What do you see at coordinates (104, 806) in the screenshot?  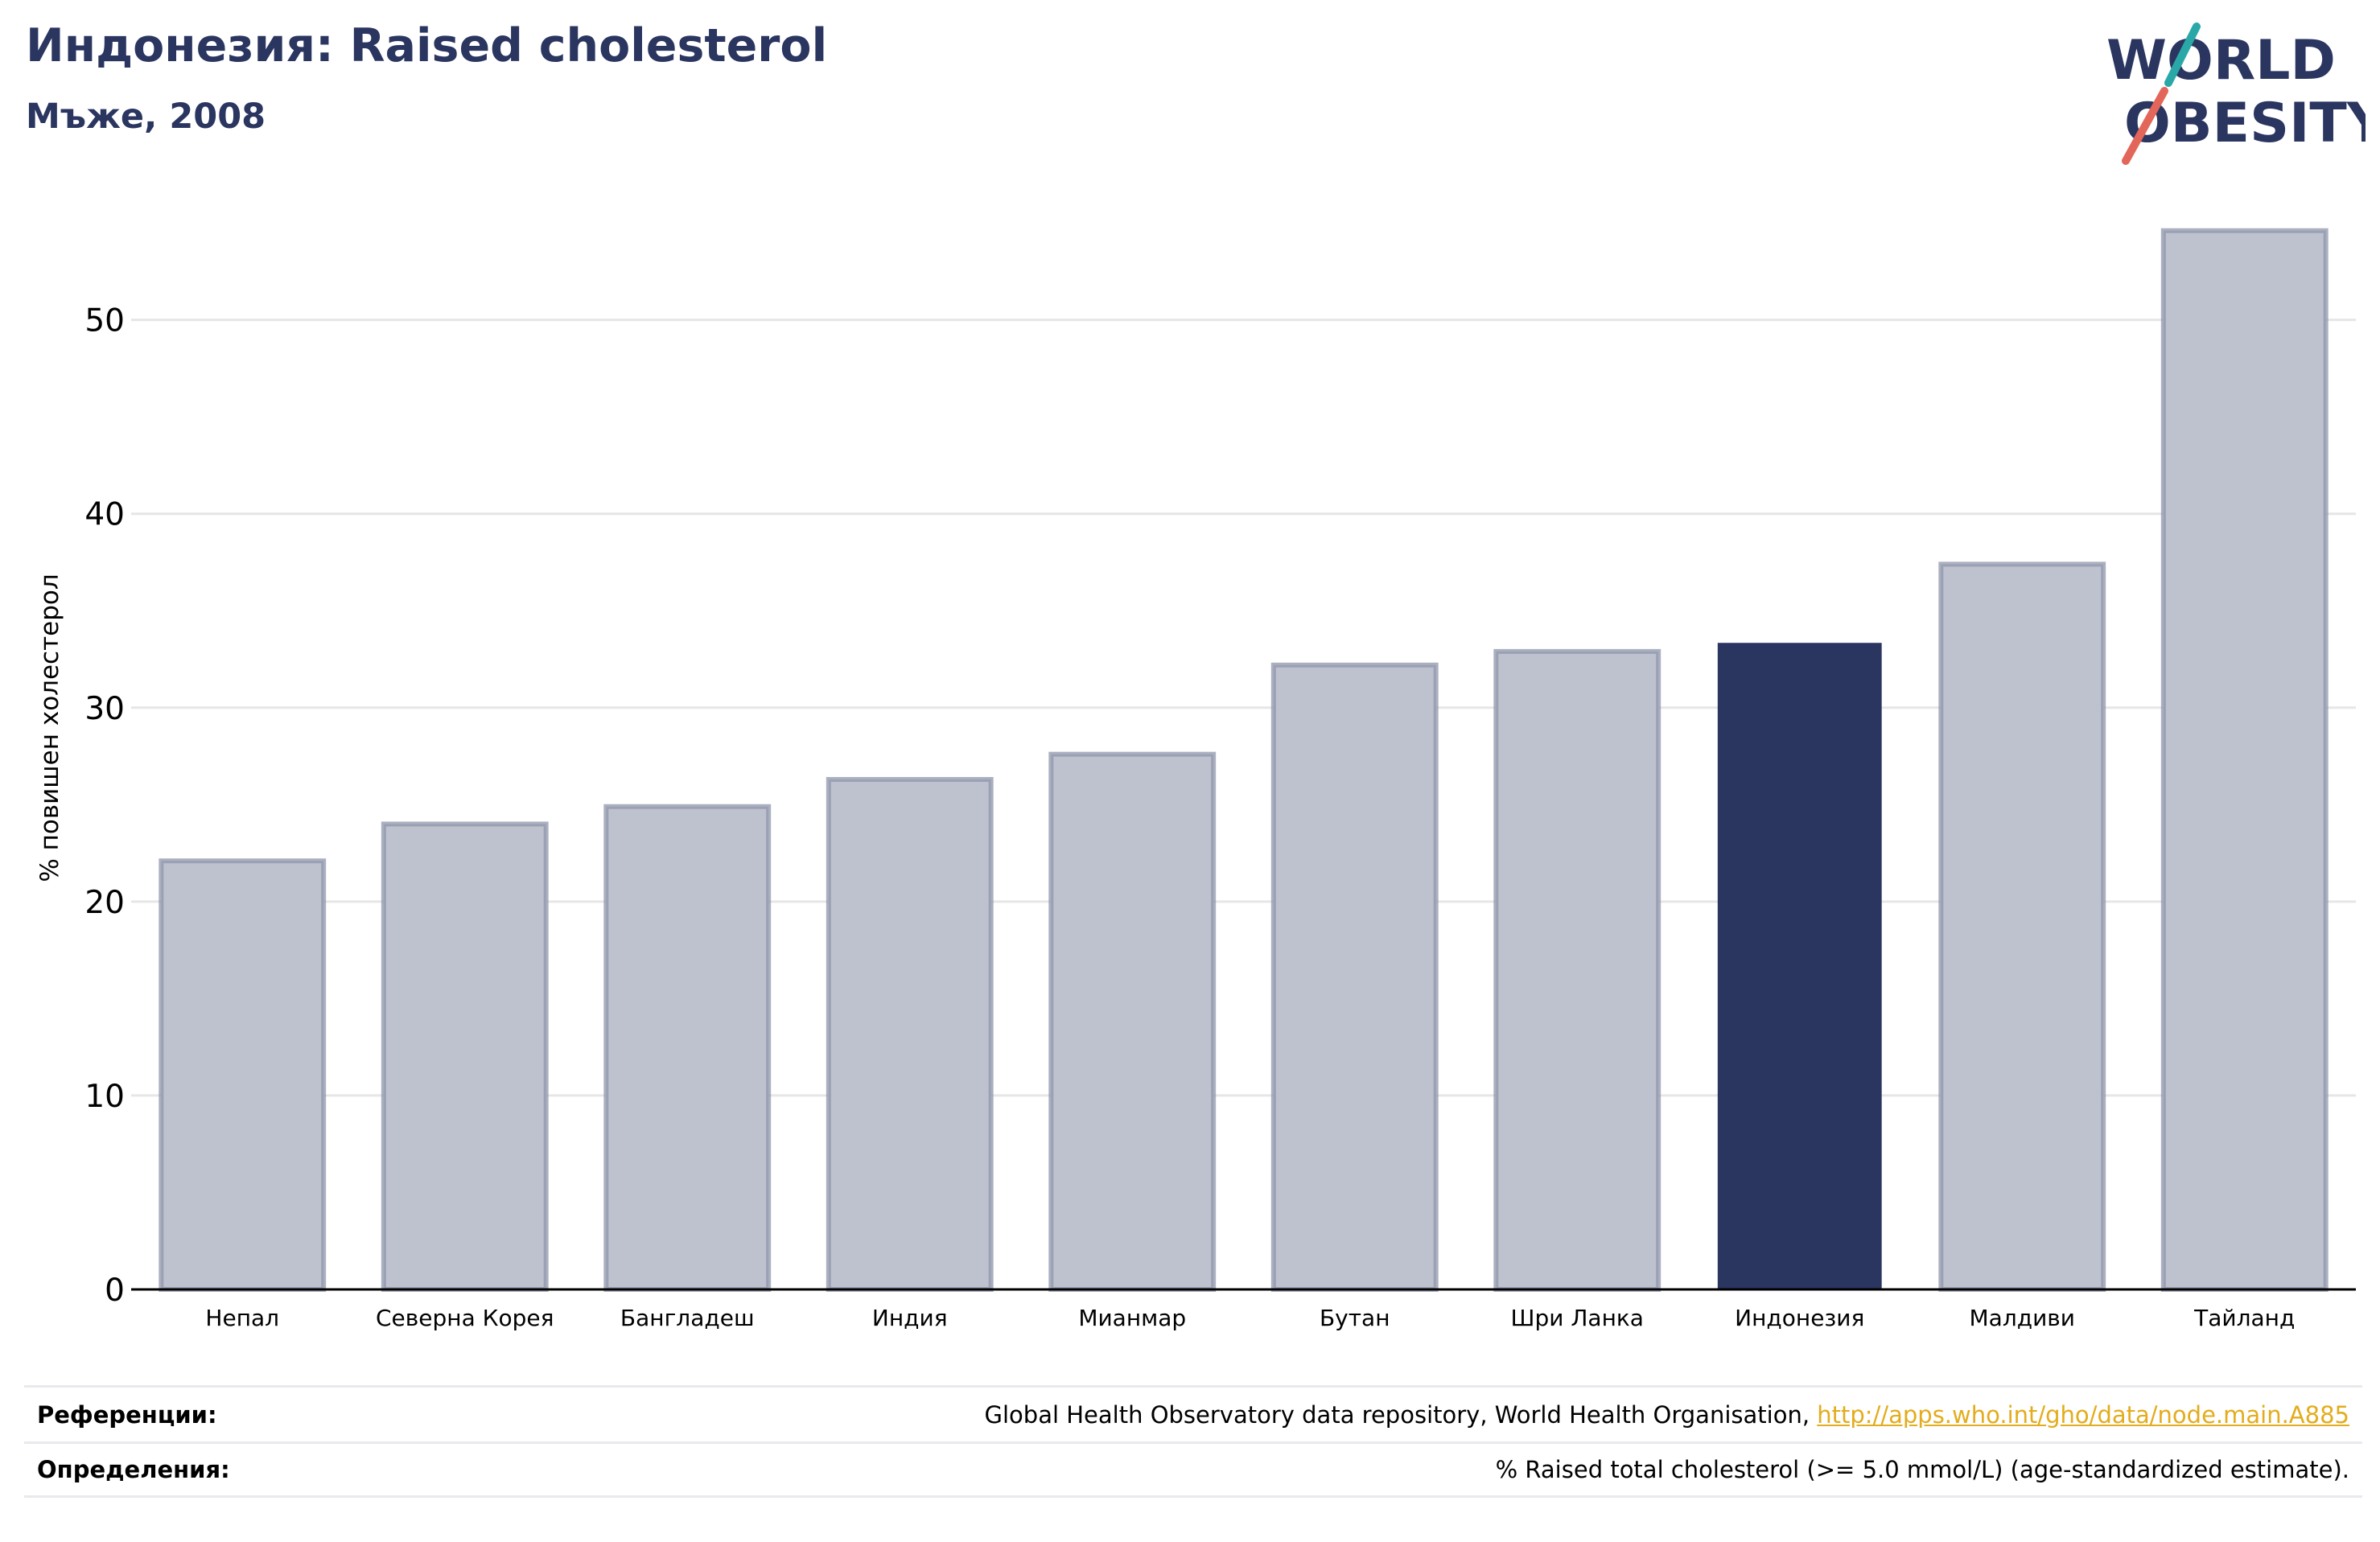 I see `y-tick-labels: 0 10 20 30 40 50` at bounding box center [104, 806].